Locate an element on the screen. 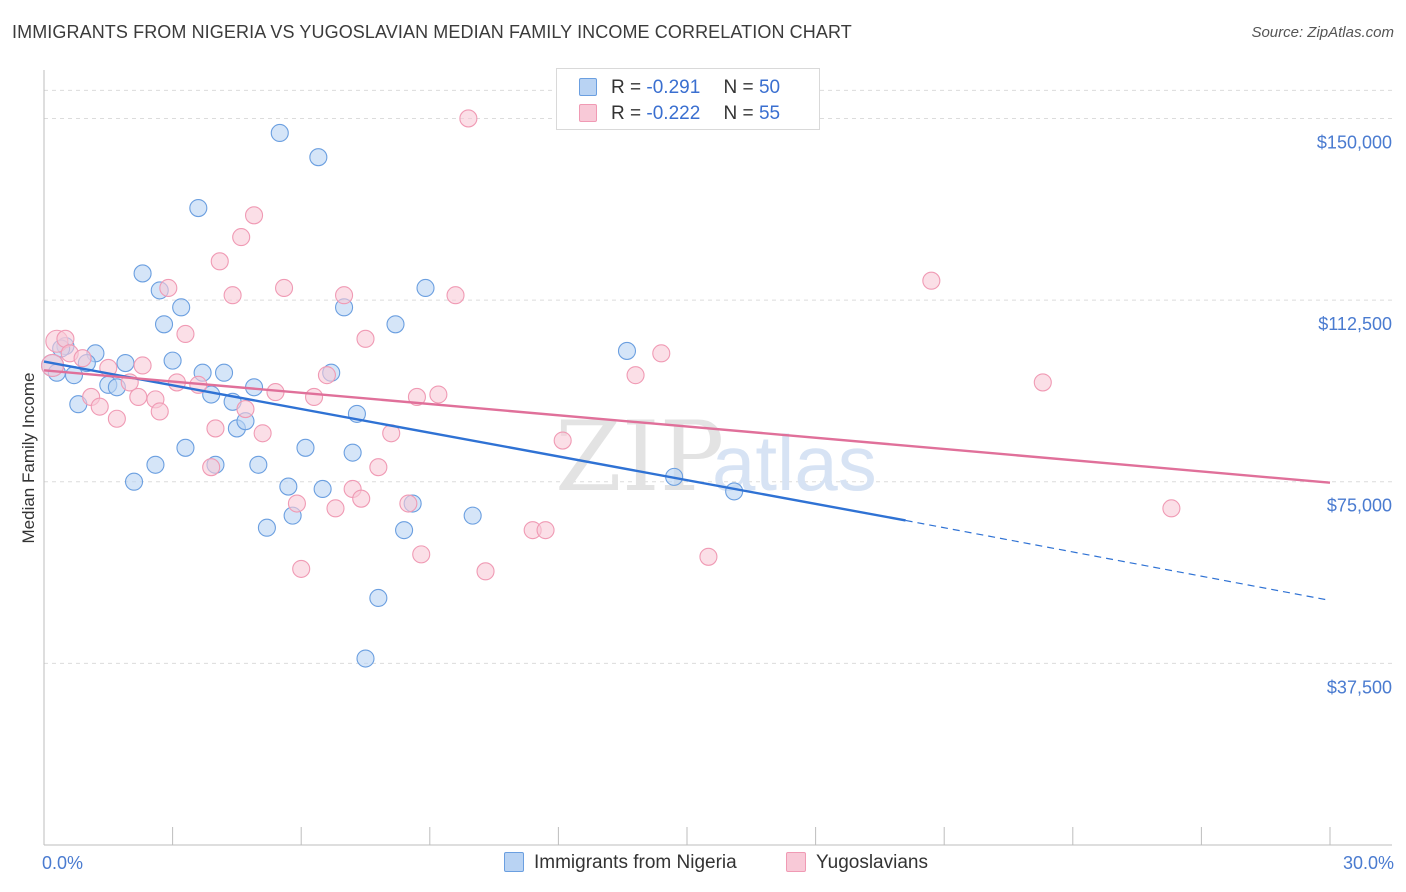 The height and width of the screenshot is (892, 1406). watermark: ZIP atlas is located at coordinates (716, 457).